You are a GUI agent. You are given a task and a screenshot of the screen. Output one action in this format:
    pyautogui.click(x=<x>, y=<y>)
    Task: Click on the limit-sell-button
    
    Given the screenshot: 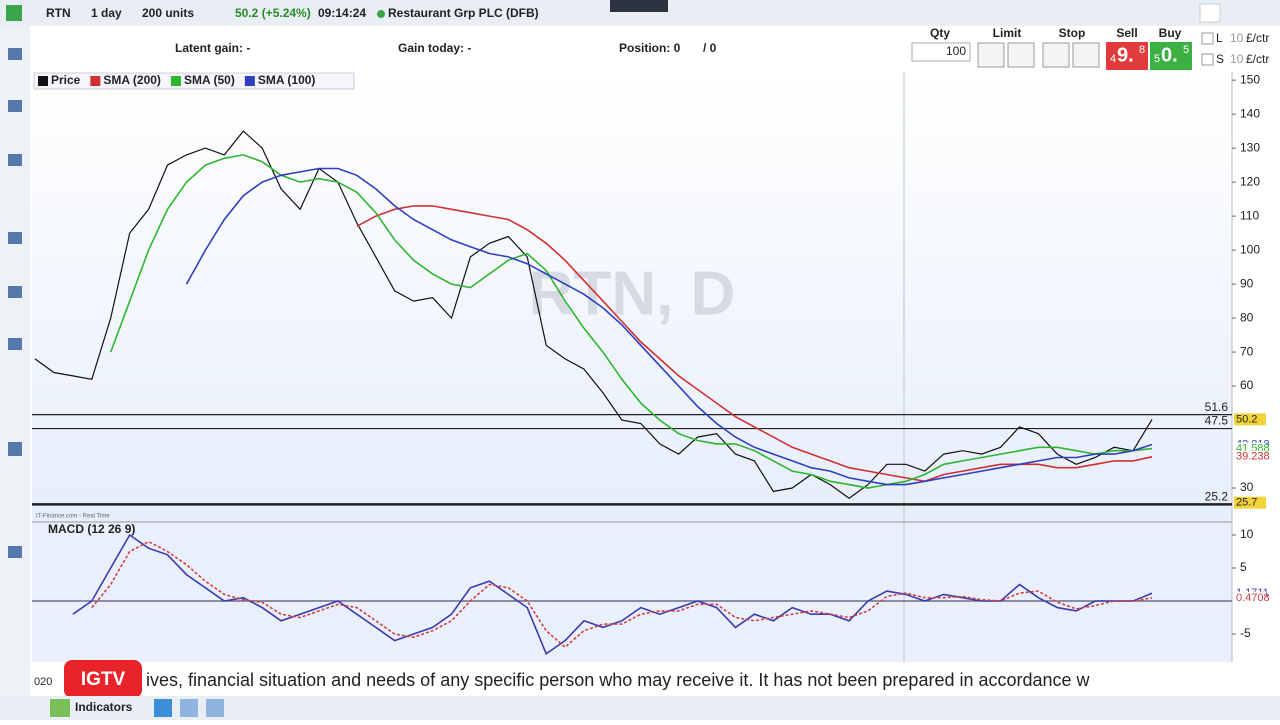 What is the action you would take?
    pyautogui.click(x=1021, y=55)
    